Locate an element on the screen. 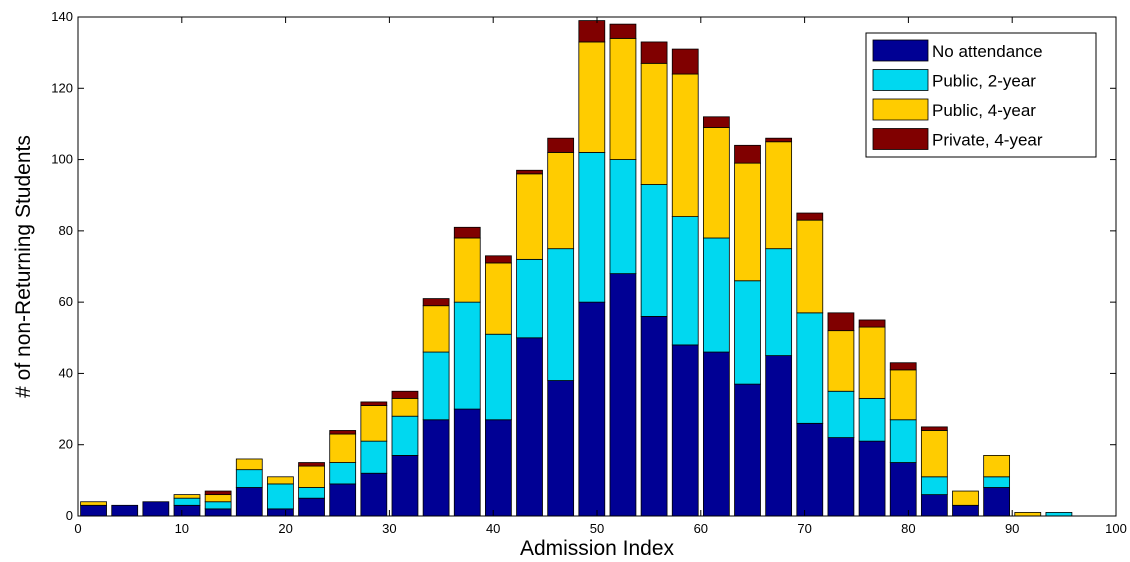  x-tick-label: 0 is located at coordinates (77, 528).